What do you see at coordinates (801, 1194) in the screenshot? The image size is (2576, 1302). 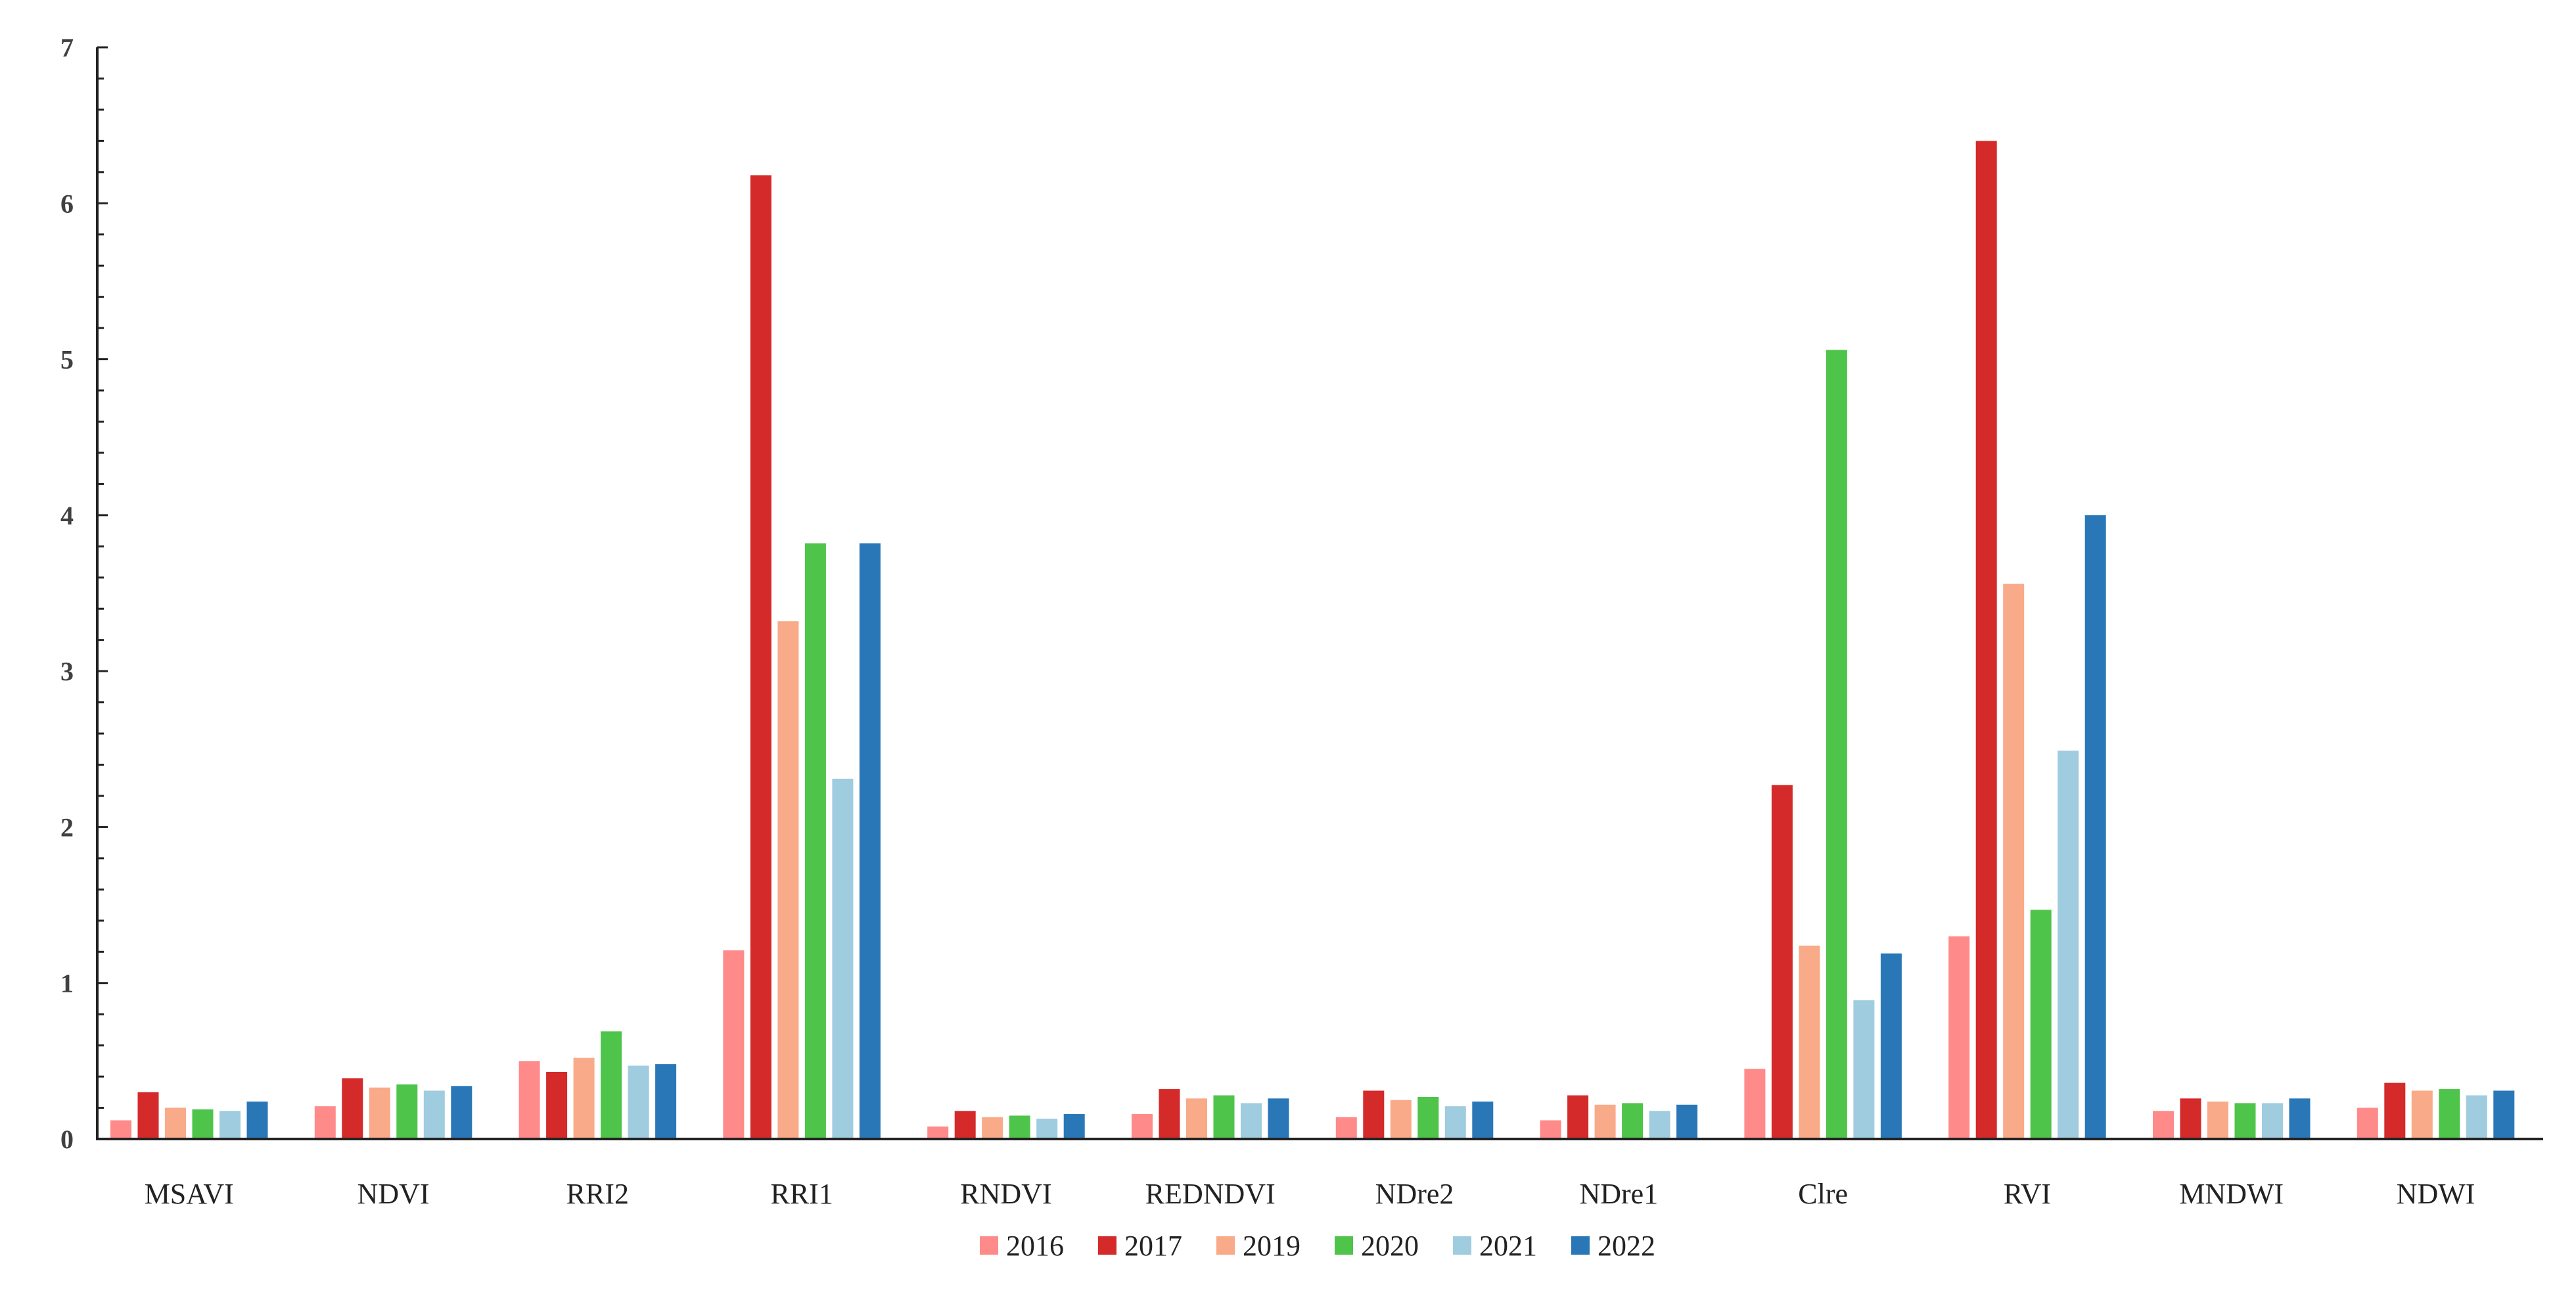 I see `x-tick-label-rri1: RRI1` at bounding box center [801, 1194].